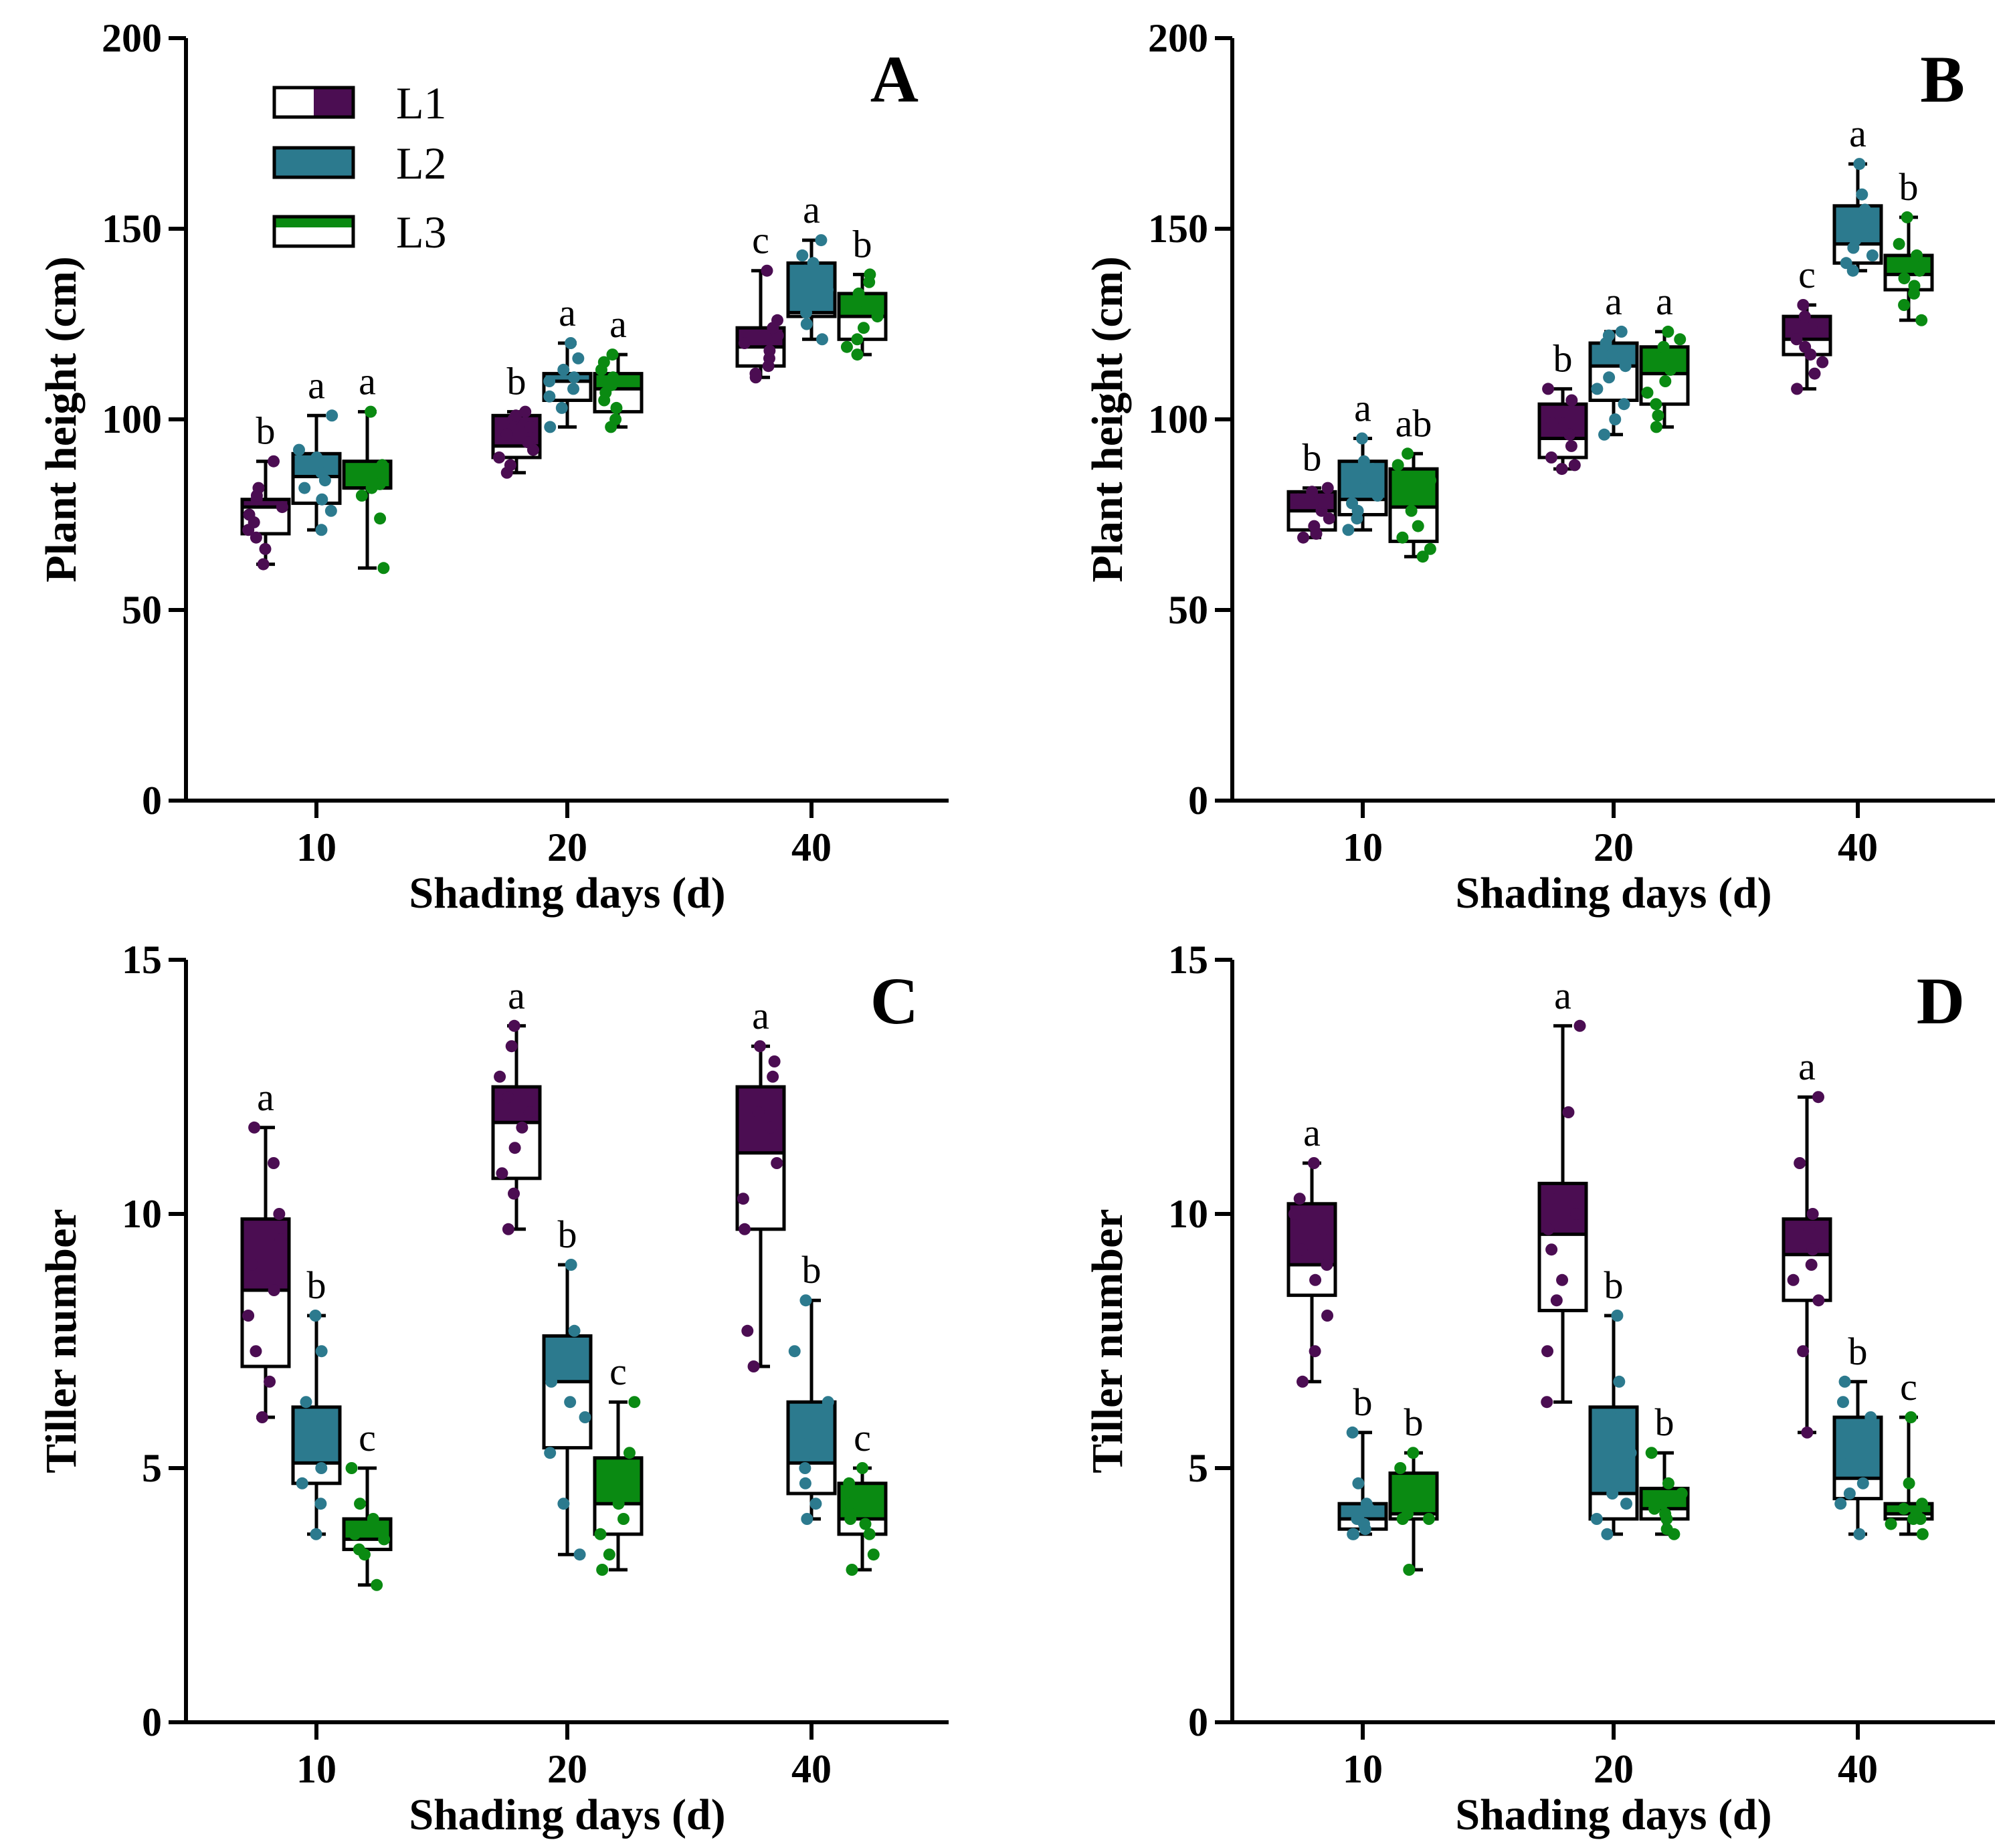  What do you see at coordinates (421, 232) in the screenshot?
I see `legend-label: L3` at bounding box center [421, 232].